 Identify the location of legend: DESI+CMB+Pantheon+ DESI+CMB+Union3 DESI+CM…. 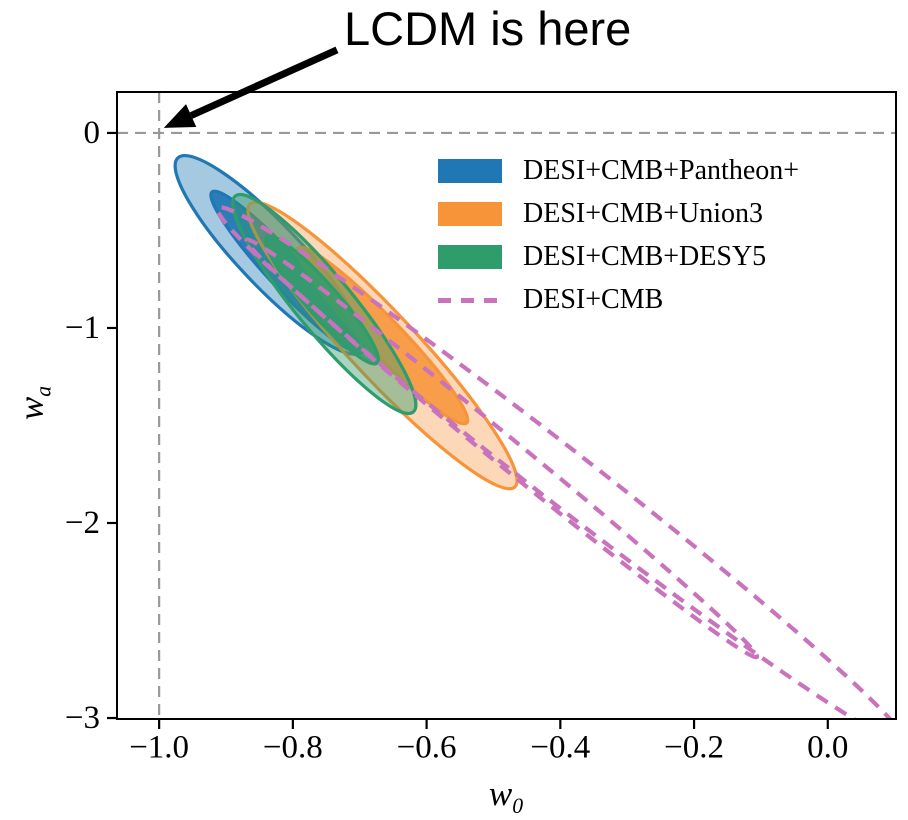
(619, 235).